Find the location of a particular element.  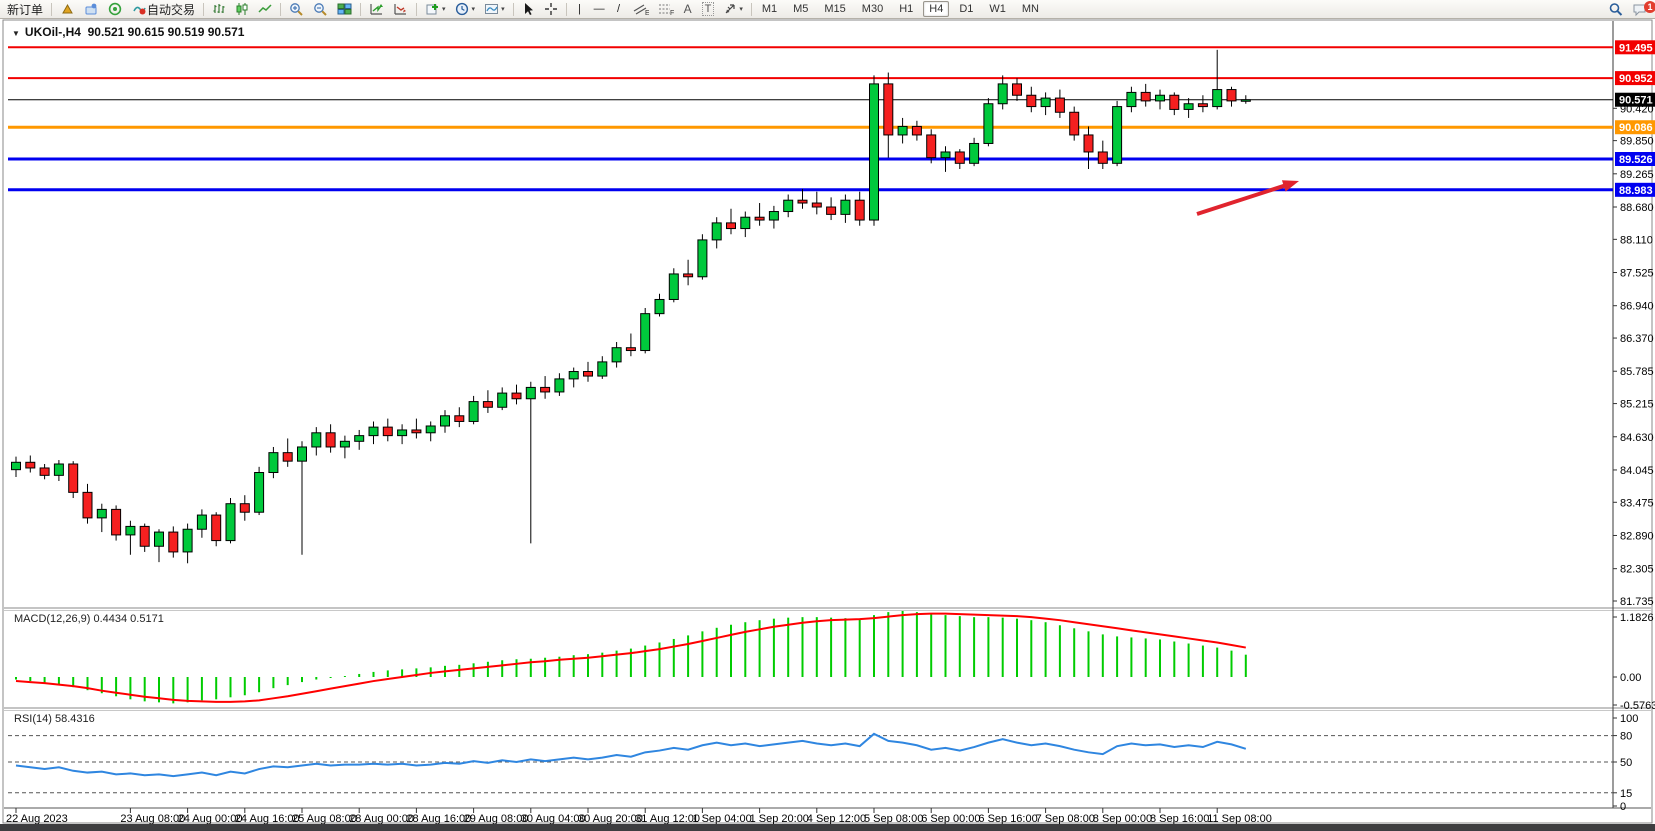

timeframe-button-d1: D1 is located at coordinates (966, 9).